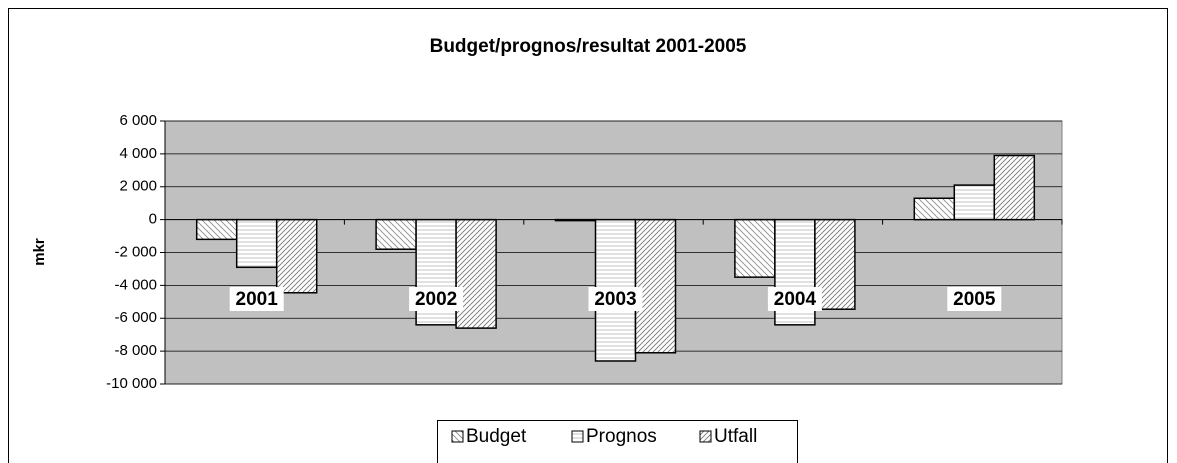 The image size is (1177, 463). Describe the element at coordinates (621, 436) in the screenshot. I see `legend-label: Prognos` at that location.